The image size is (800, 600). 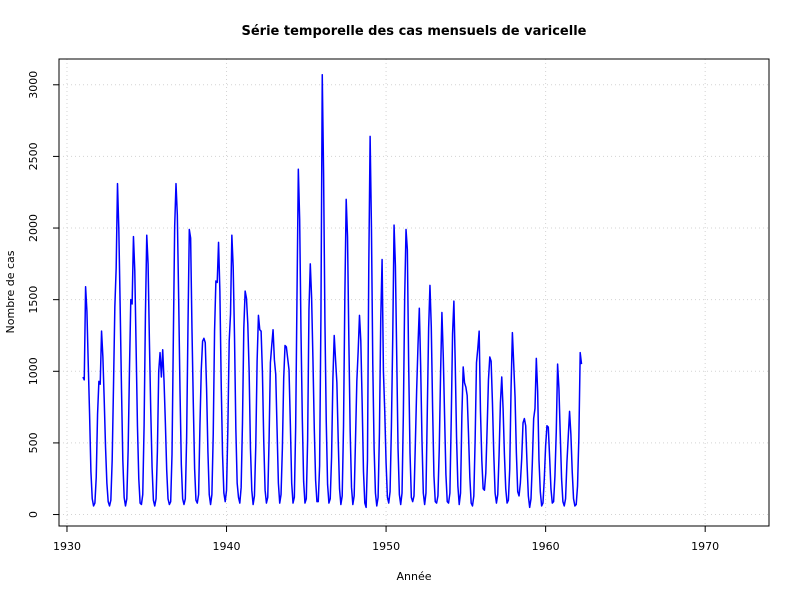 I want to click on x-tick-label: 1950, so click(x=386, y=546).